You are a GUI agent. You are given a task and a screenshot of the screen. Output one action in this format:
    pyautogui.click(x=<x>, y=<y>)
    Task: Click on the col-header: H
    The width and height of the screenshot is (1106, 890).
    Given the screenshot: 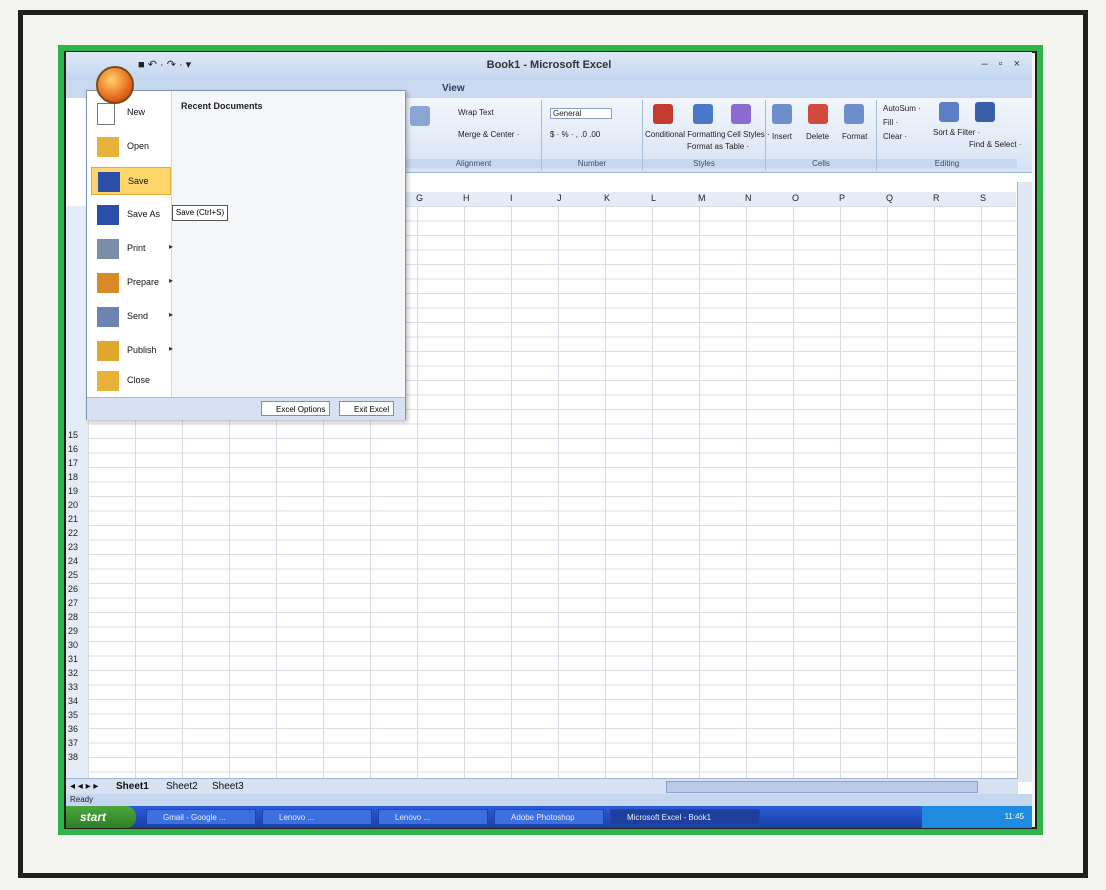 What is the action you would take?
    pyautogui.click(x=466, y=198)
    